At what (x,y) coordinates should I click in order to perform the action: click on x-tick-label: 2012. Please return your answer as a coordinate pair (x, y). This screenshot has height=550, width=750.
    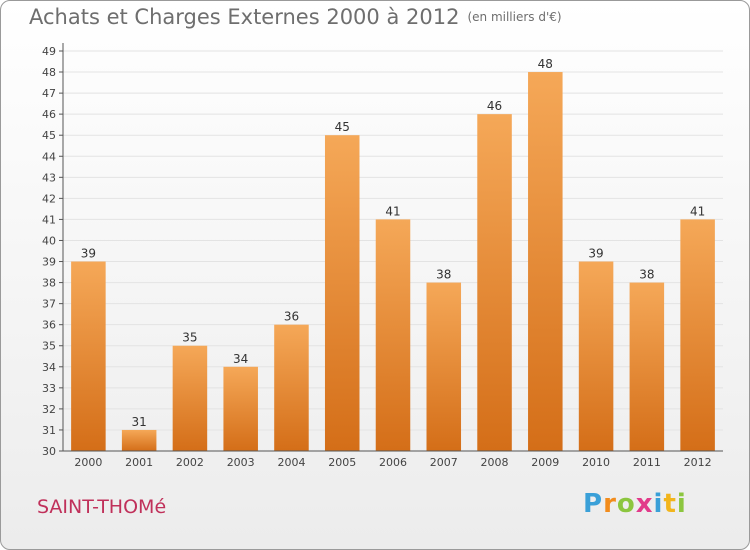
    Looking at the image, I should click on (698, 462).